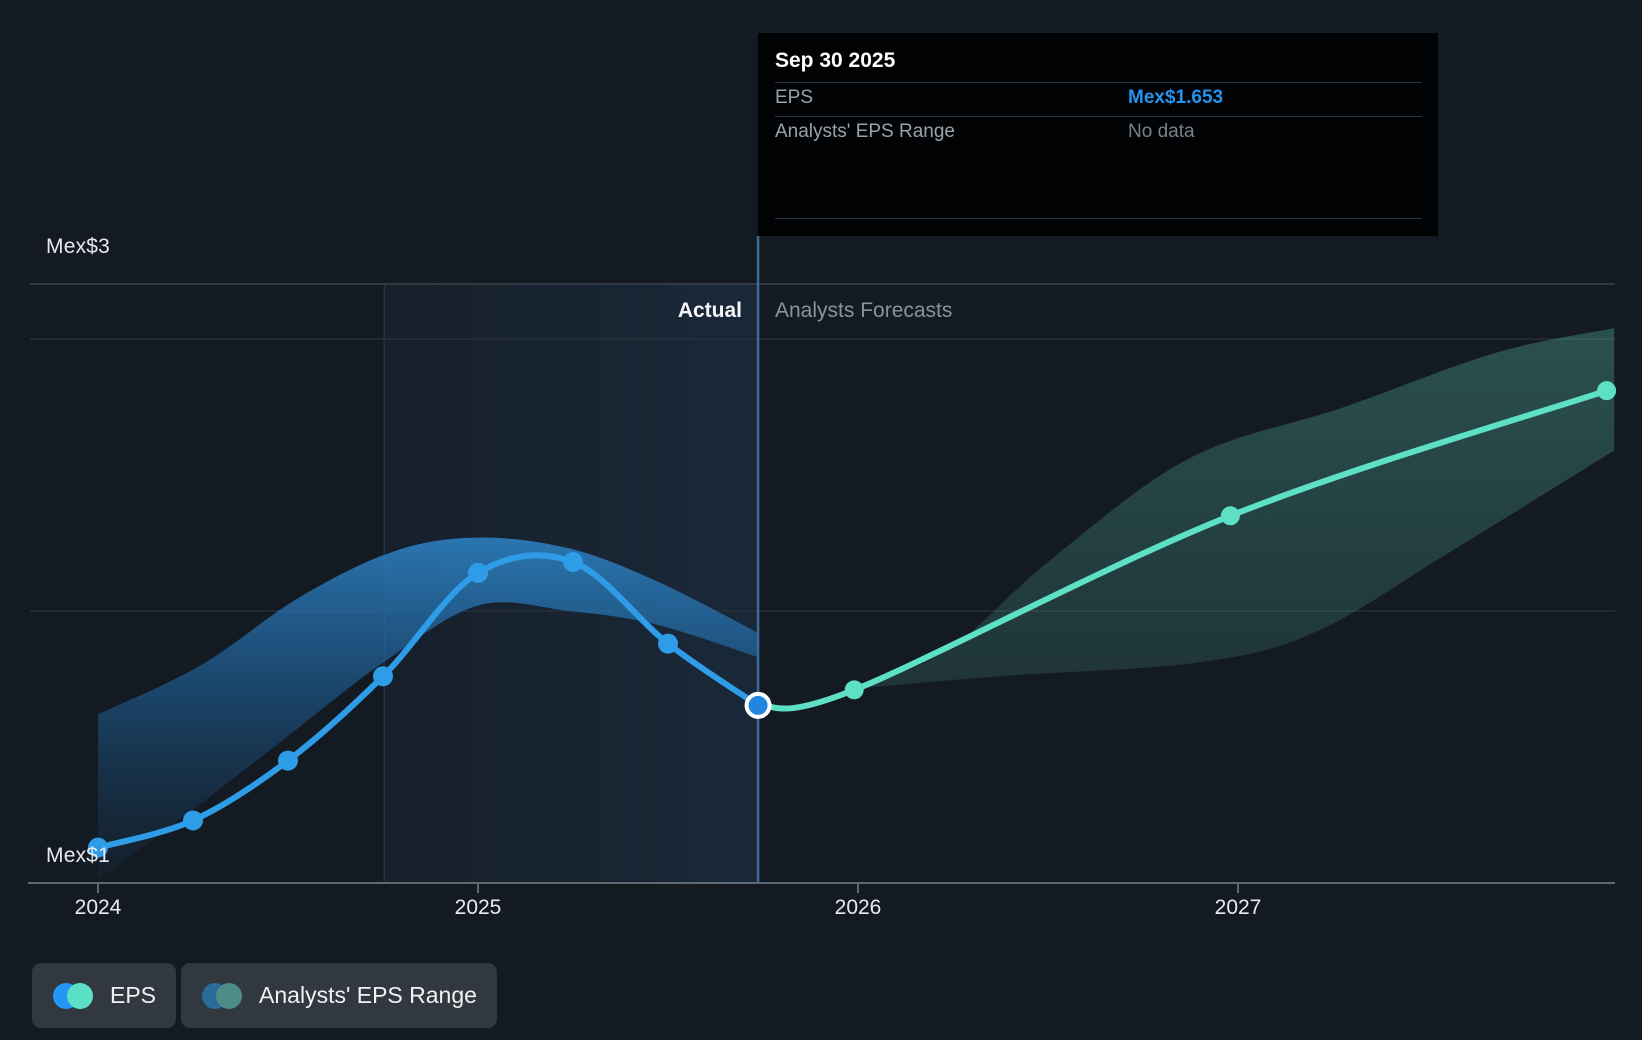  What do you see at coordinates (758, 705) in the screenshot?
I see `selected-point-dot` at bounding box center [758, 705].